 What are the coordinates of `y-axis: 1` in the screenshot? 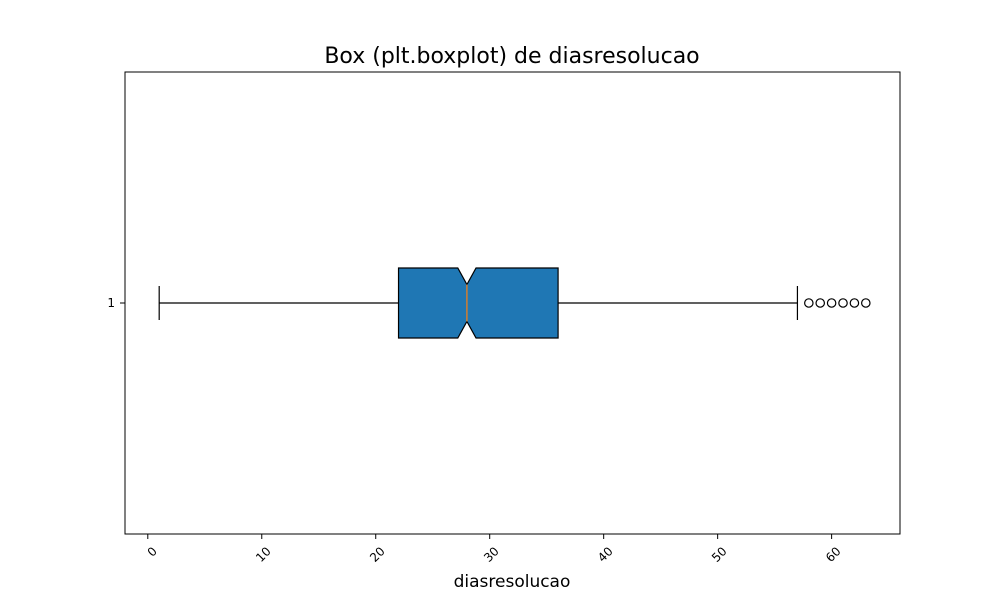 It's located at (116, 303).